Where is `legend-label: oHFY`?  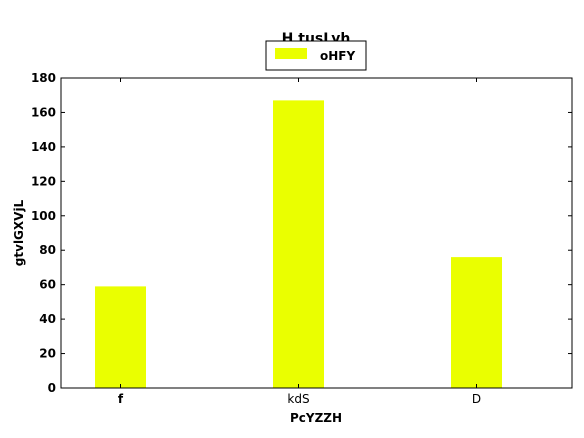 legend-label: oHFY is located at coordinates (337, 56).